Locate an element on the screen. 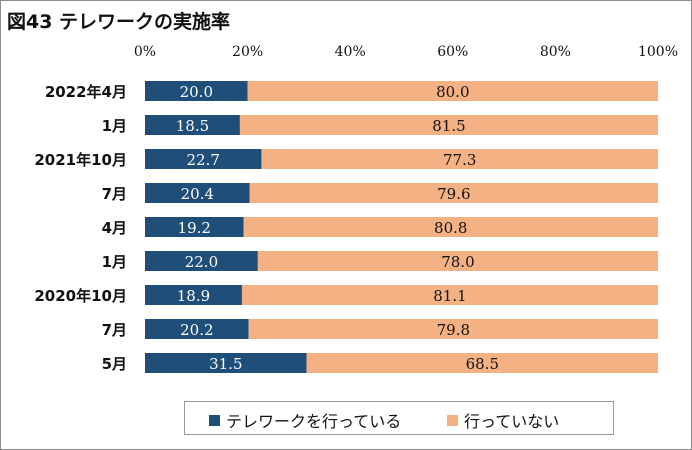 The image size is (692, 450). data-label-not-teleworking: 68.5 is located at coordinates (482, 364).